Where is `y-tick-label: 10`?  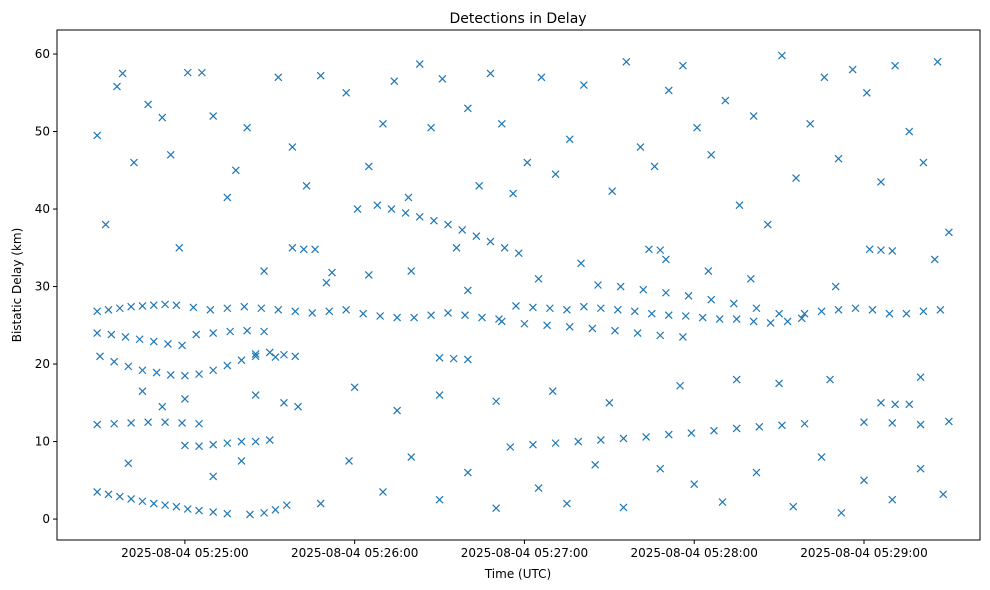 y-tick-label: 10 is located at coordinates (42, 442).